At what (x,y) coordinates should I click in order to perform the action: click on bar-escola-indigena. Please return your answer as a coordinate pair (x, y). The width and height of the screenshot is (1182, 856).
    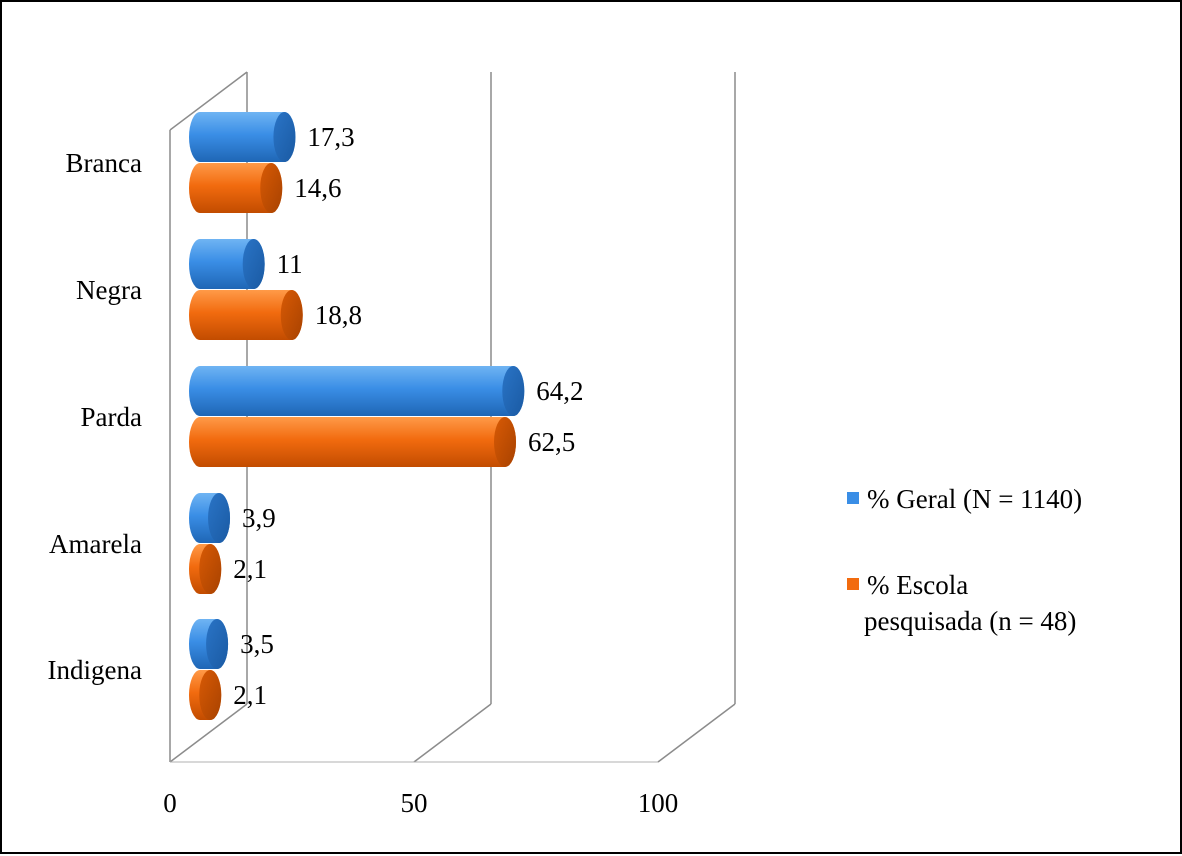
    Looking at the image, I should click on (205, 695).